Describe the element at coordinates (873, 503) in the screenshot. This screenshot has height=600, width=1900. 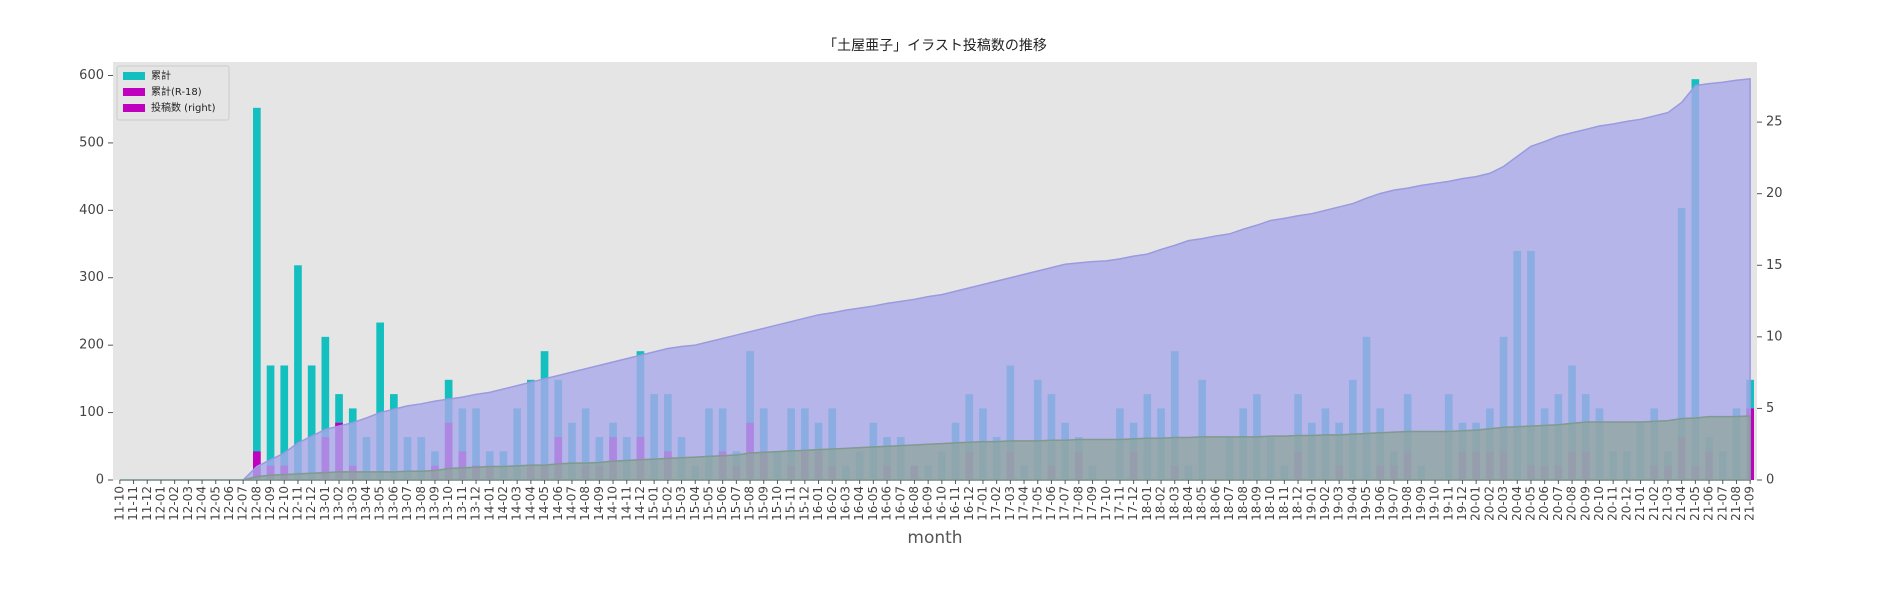
I see `x-tick-label: 16-05` at that location.